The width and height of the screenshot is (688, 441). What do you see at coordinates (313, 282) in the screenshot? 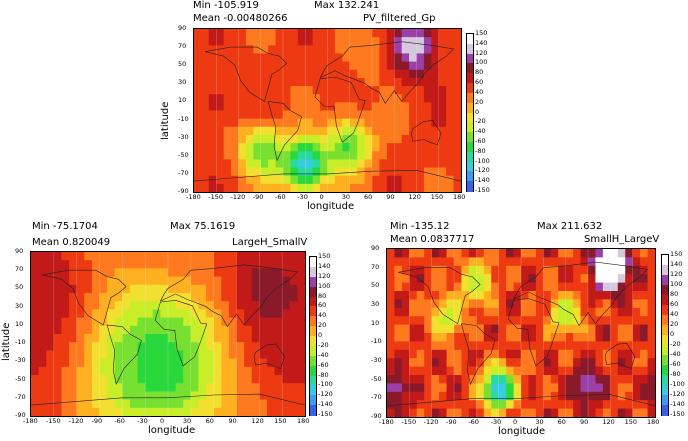
I see `colorbar-swatch` at bounding box center [313, 282].